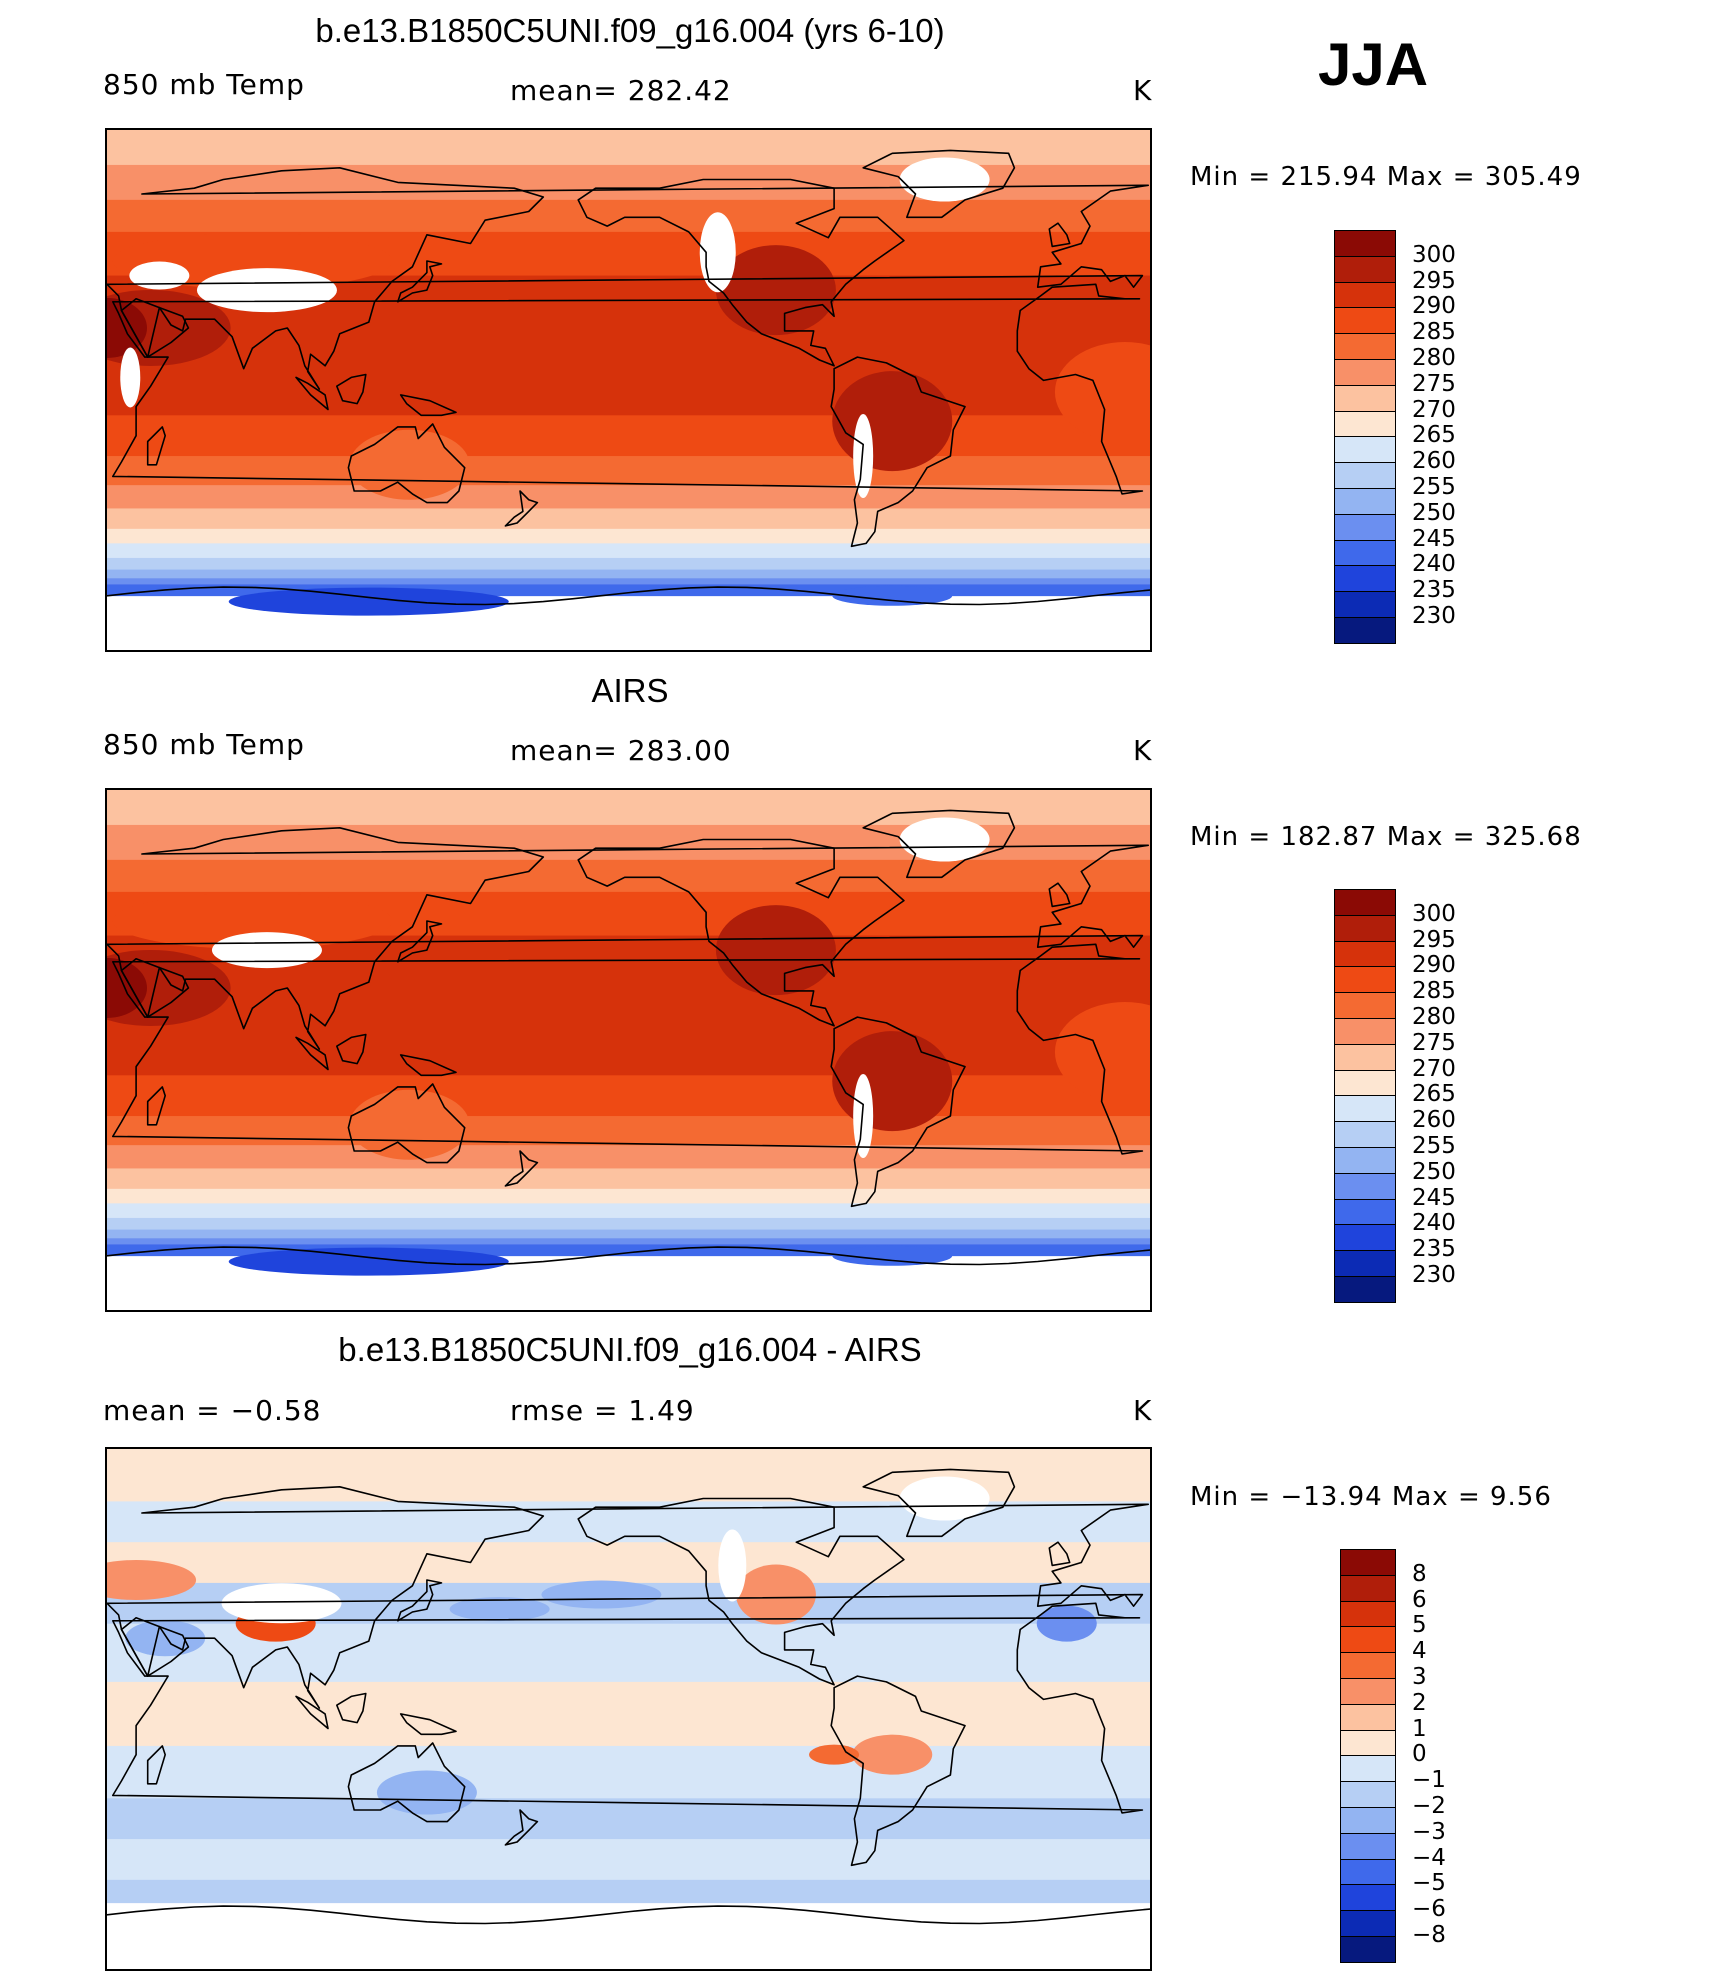 Image resolution: width=1710 pixels, height=1971 pixels. Describe the element at coordinates (212, 1410) in the screenshot. I see `panel-diff-mean: mean = −0.58` at that location.